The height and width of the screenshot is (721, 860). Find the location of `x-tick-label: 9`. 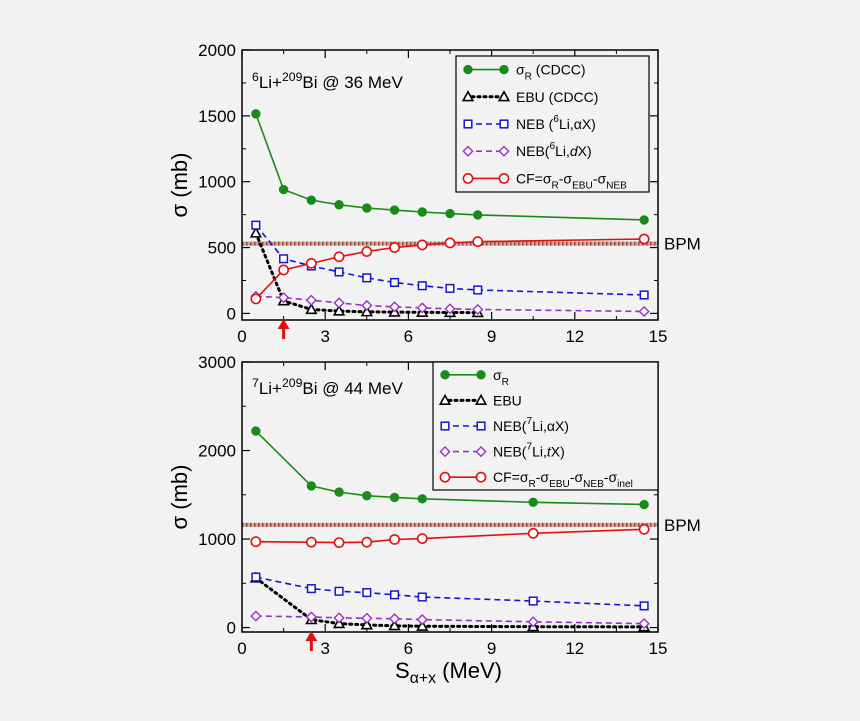

x-tick-label: 9 is located at coordinates (491, 336).